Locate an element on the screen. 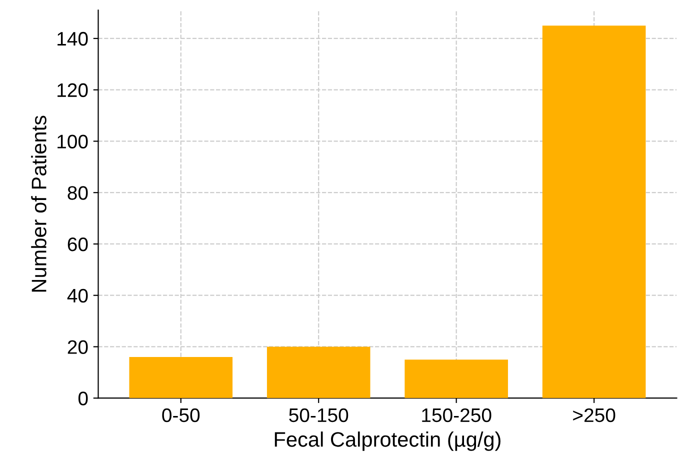 Image resolution: width=687 pixels, height=464 pixels. y-tick-label: 100 is located at coordinates (73, 141).